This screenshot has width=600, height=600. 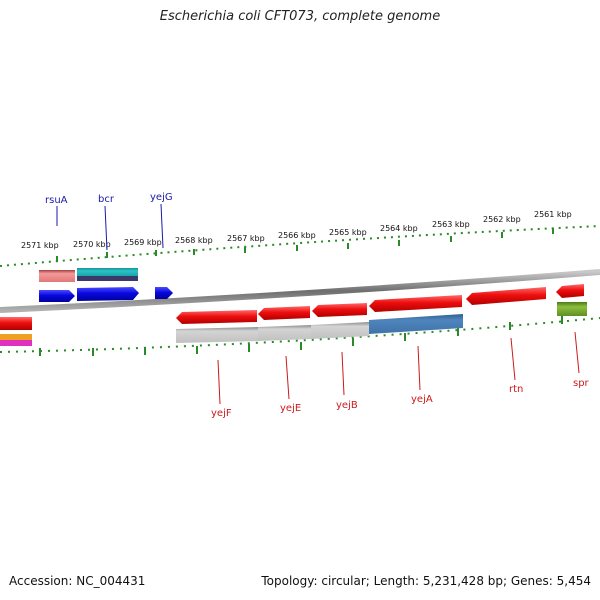 What do you see at coordinates (451, 224) in the screenshot?
I see `tick-label: 2563 kbp` at bounding box center [451, 224].